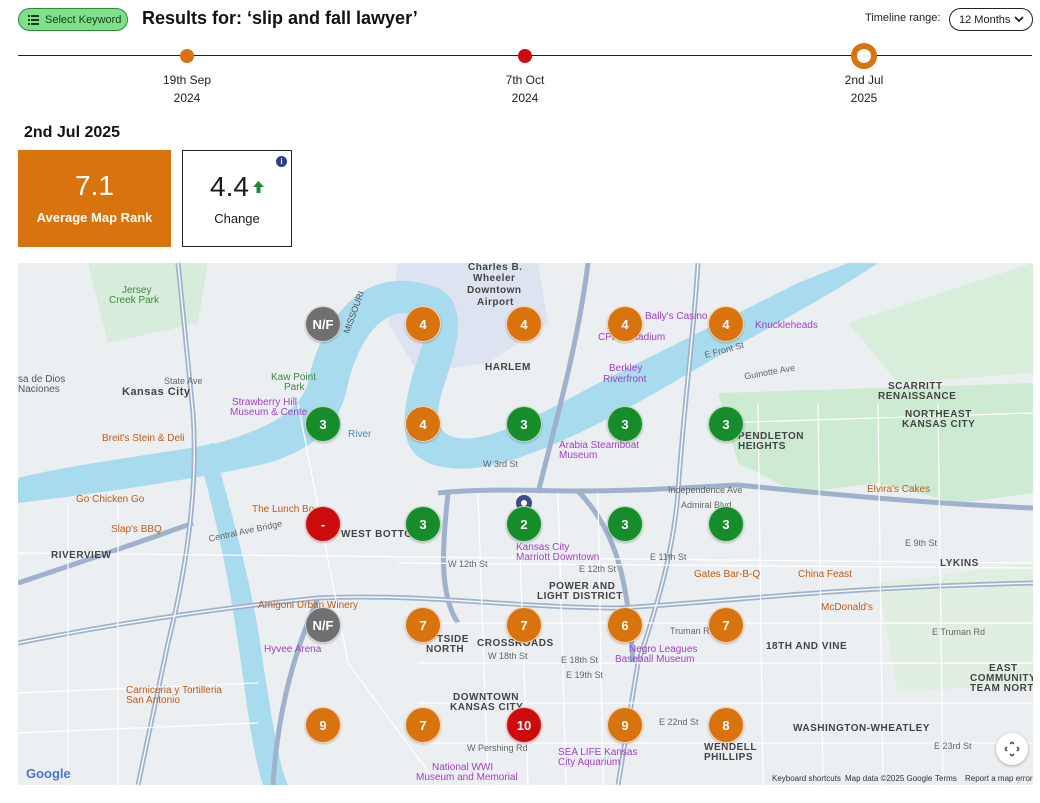 Image resolution: width=1040 pixels, height=803 pixels. Describe the element at coordinates (94, 217) in the screenshot. I see `average-rank-label: Average Map Rank` at that location.